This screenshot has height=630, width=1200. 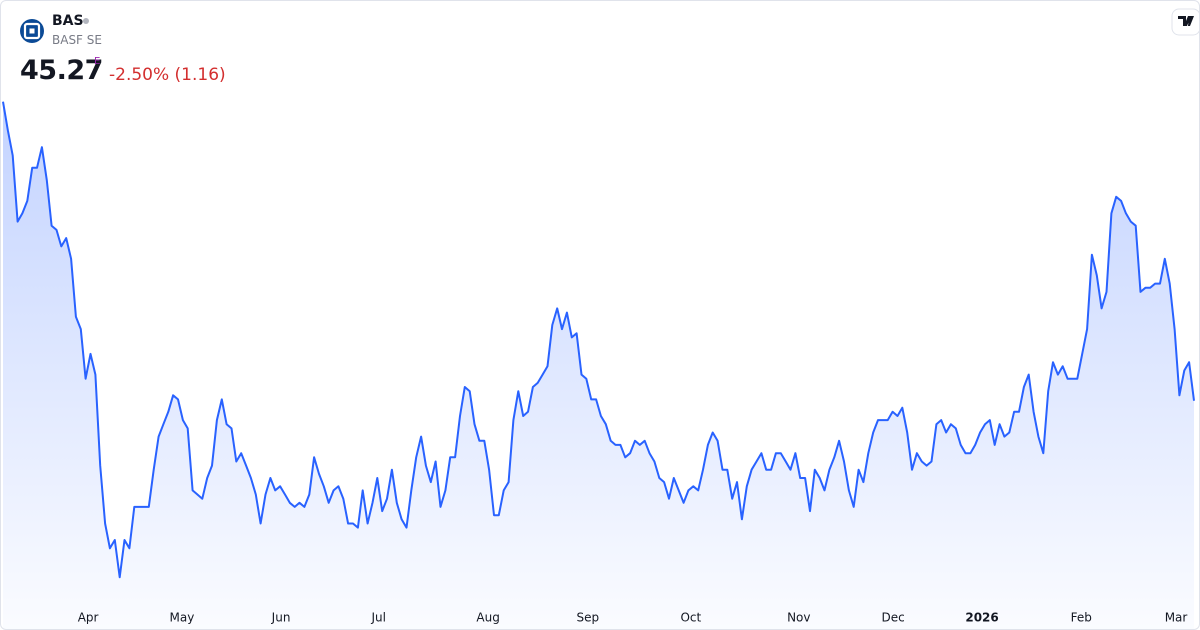 What do you see at coordinates (798, 618) in the screenshot?
I see `x-tick-label: Nov` at bounding box center [798, 618].